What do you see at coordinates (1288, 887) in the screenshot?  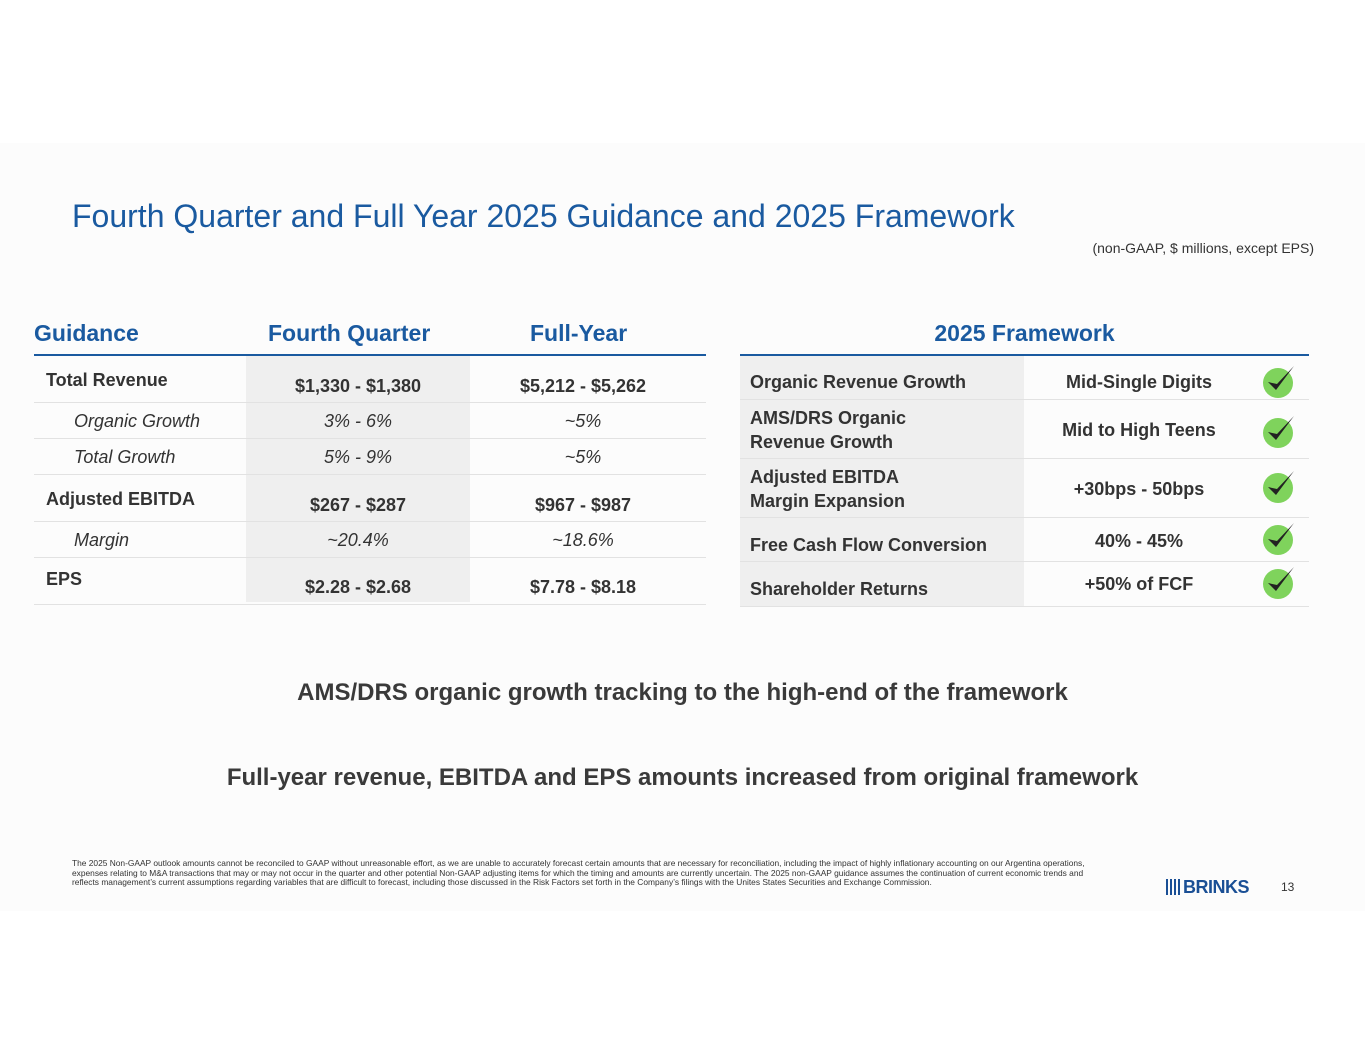 I see `page-number: 13` at bounding box center [1288, 887].